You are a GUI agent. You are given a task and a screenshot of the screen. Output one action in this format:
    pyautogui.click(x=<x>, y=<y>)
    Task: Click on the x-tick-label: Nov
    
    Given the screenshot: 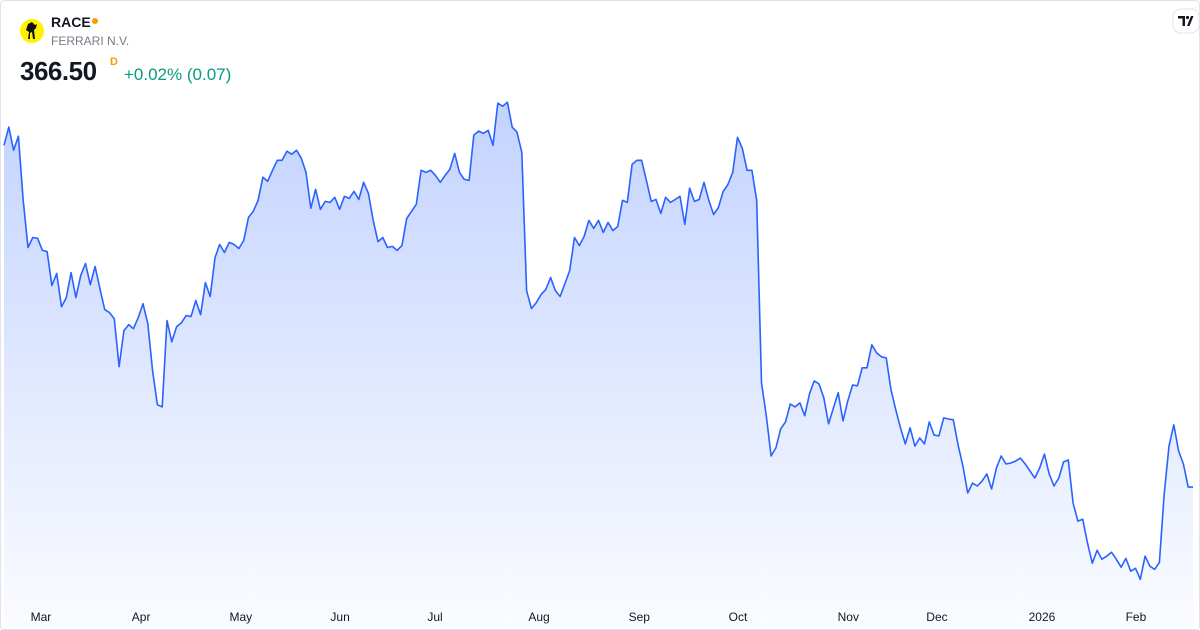 What is the action you would take?
    pyautogui.click(x=848, y=617)
    